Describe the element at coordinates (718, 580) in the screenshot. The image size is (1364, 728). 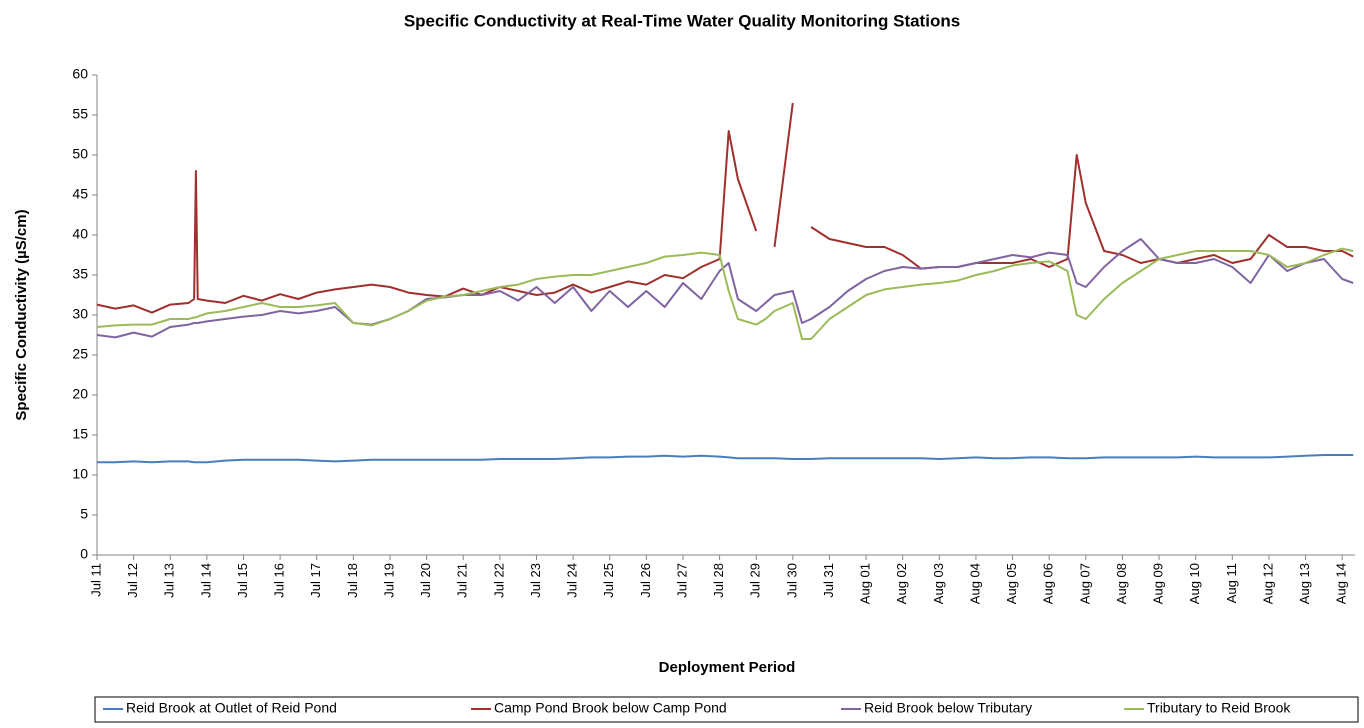
I see `x-tick-label: Jul 28` at that location.